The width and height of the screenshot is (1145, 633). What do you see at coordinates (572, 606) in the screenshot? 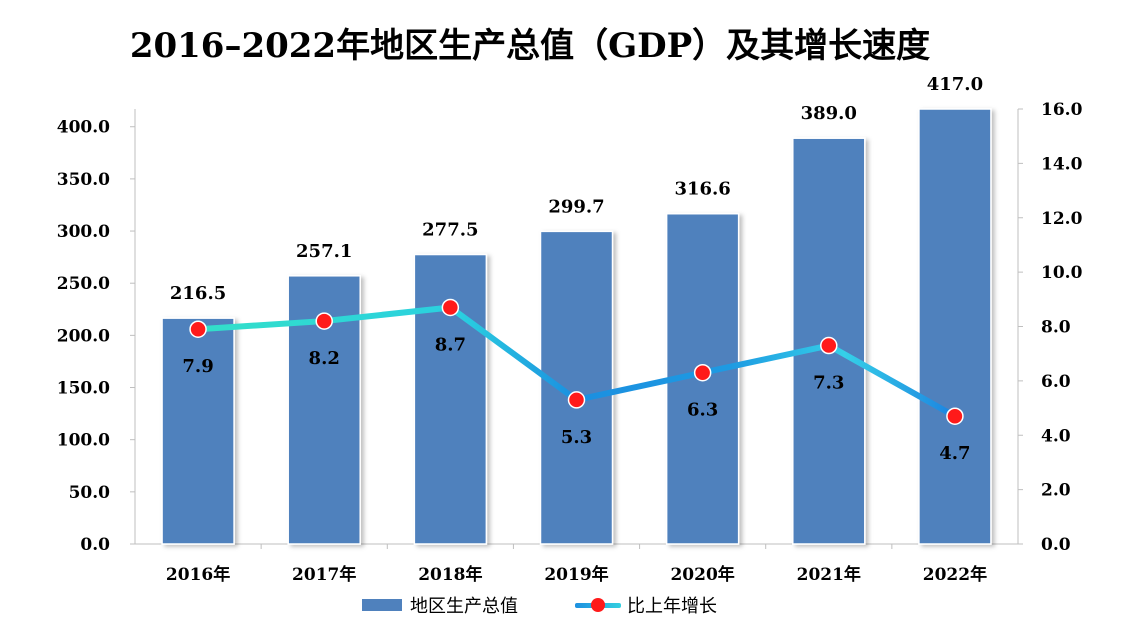
I see `legend: 地区生产总值 比上年增长` at bounding box center [572, 606].